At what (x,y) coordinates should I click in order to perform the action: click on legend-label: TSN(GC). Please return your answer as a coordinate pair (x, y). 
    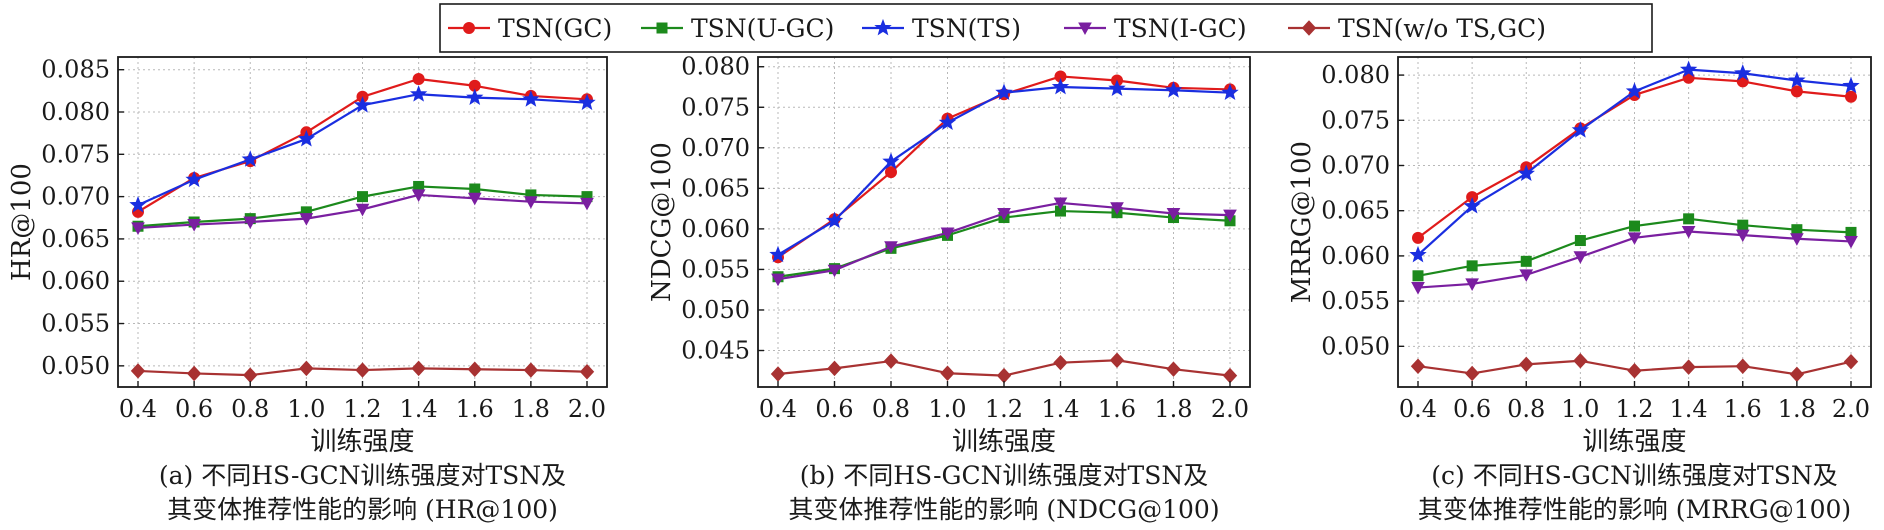
    Looking at the image, I should click on (555, 28).